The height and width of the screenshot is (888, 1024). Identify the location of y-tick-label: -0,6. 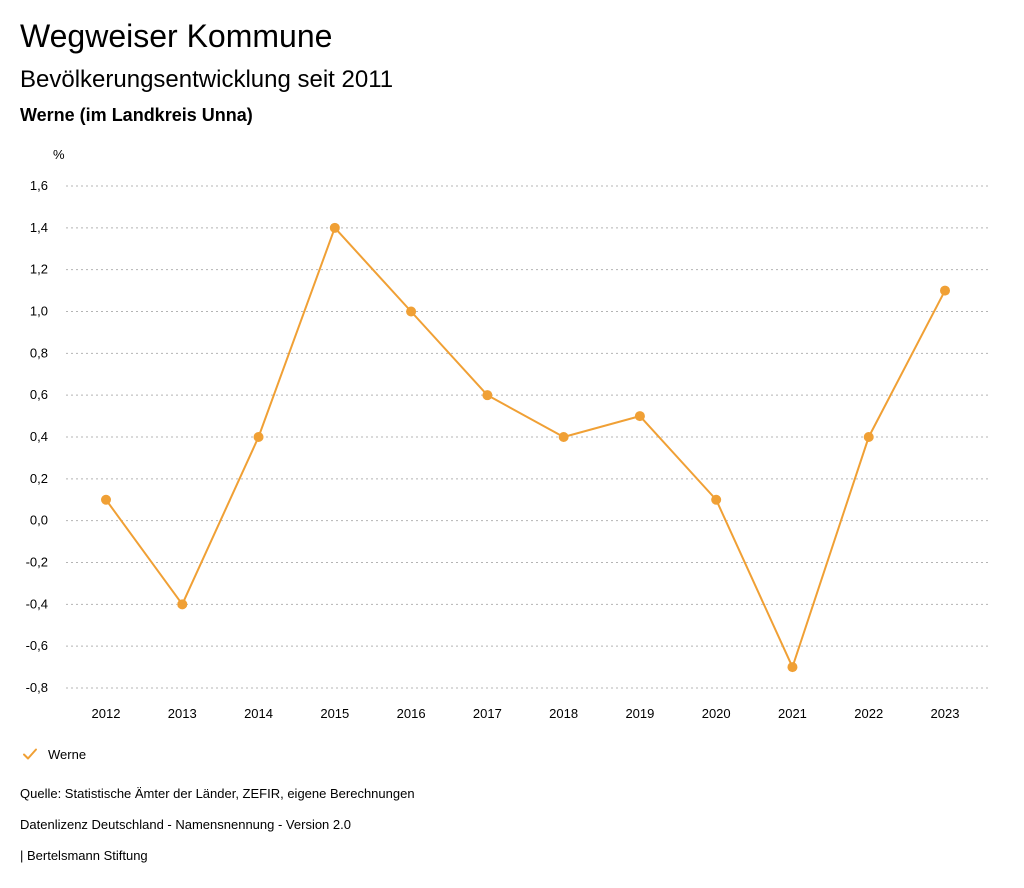
(37, 645).